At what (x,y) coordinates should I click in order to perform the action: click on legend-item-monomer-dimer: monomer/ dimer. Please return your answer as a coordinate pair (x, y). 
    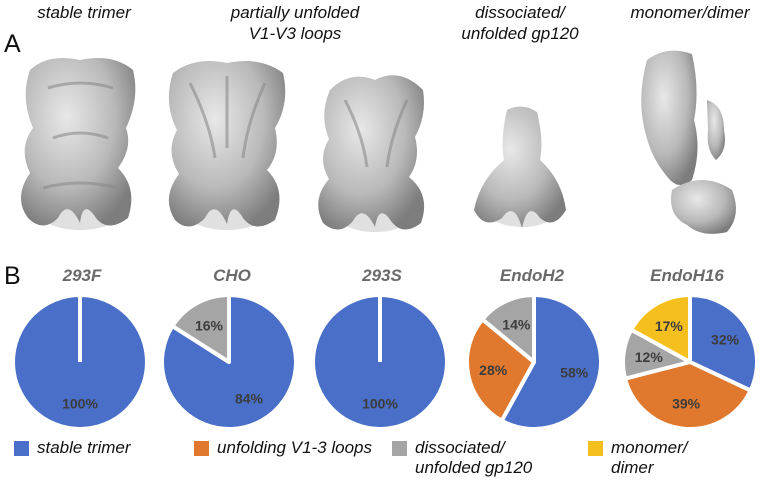
    Looking at the image, I should click on (638, 458).